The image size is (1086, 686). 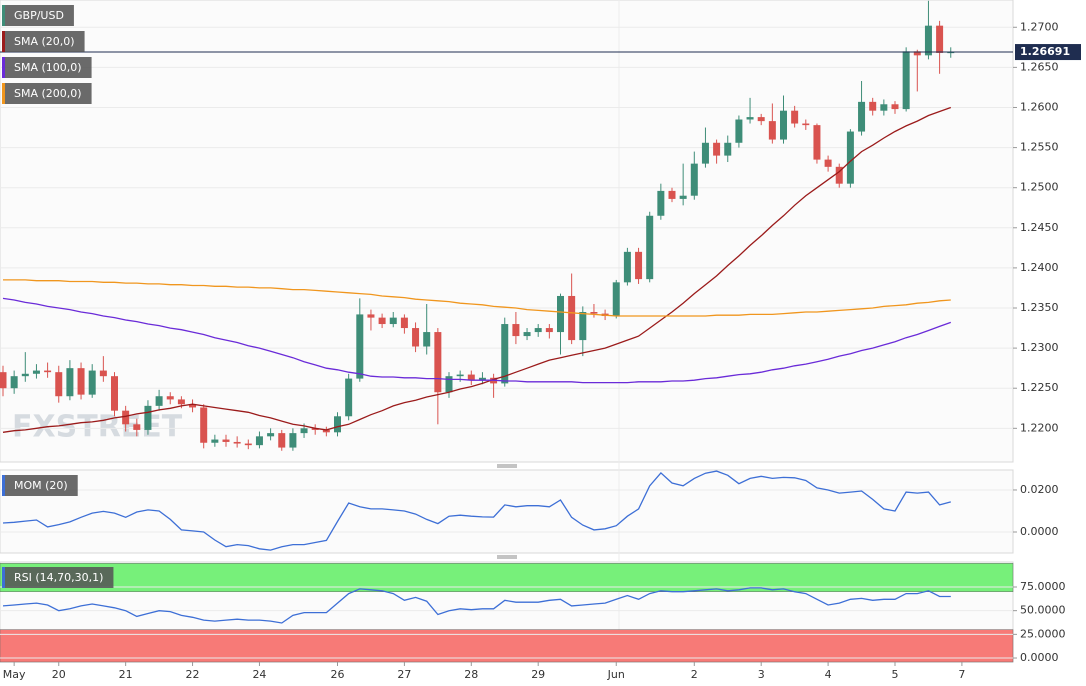 I want to click on x-tick-label: 22, so click(x=193, y=674).